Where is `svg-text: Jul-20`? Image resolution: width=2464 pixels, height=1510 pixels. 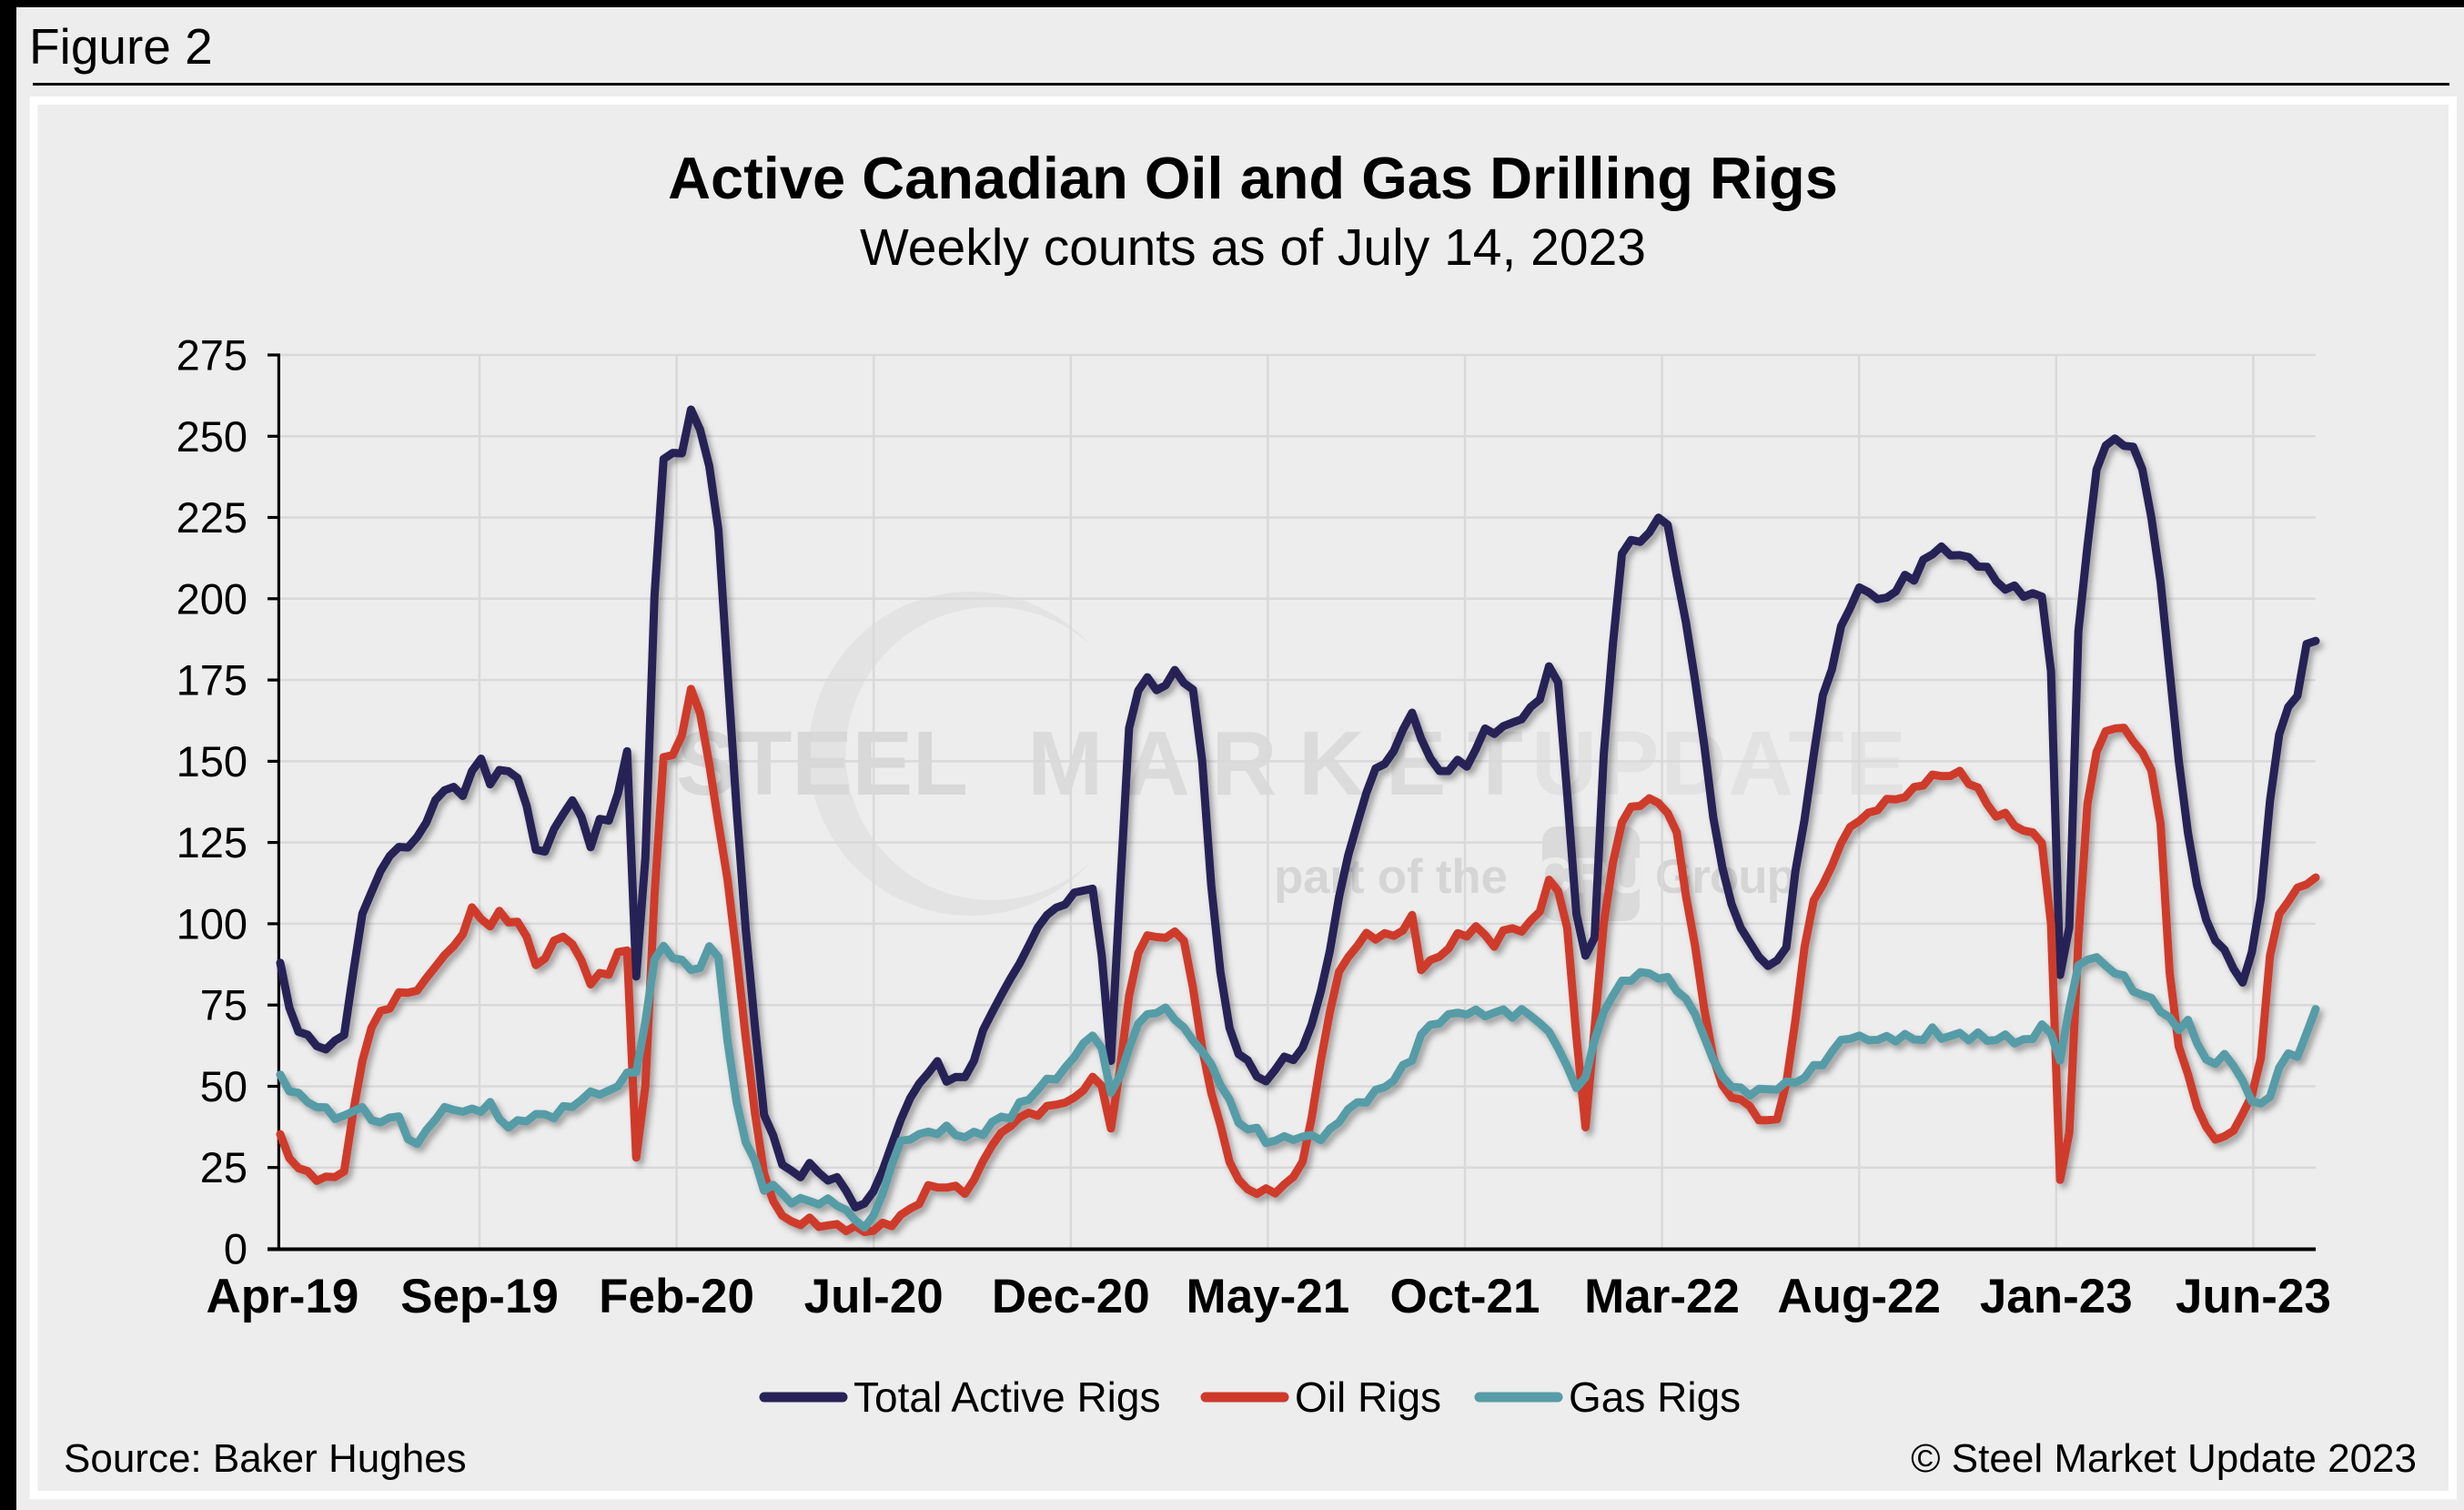 svg-text: Jul-20 is located at coordinates (874, 1297).